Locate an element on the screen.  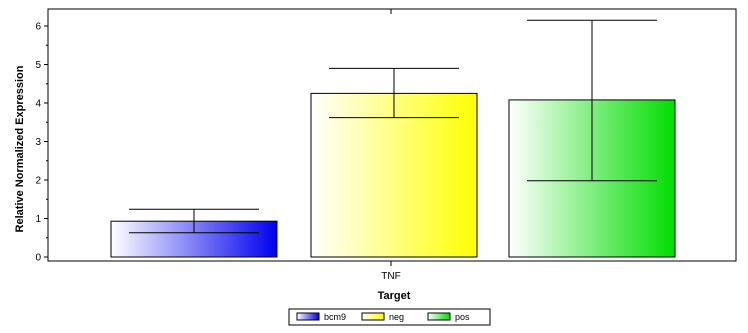
y-tick-label: 0 is located at coordinates (38, 258).